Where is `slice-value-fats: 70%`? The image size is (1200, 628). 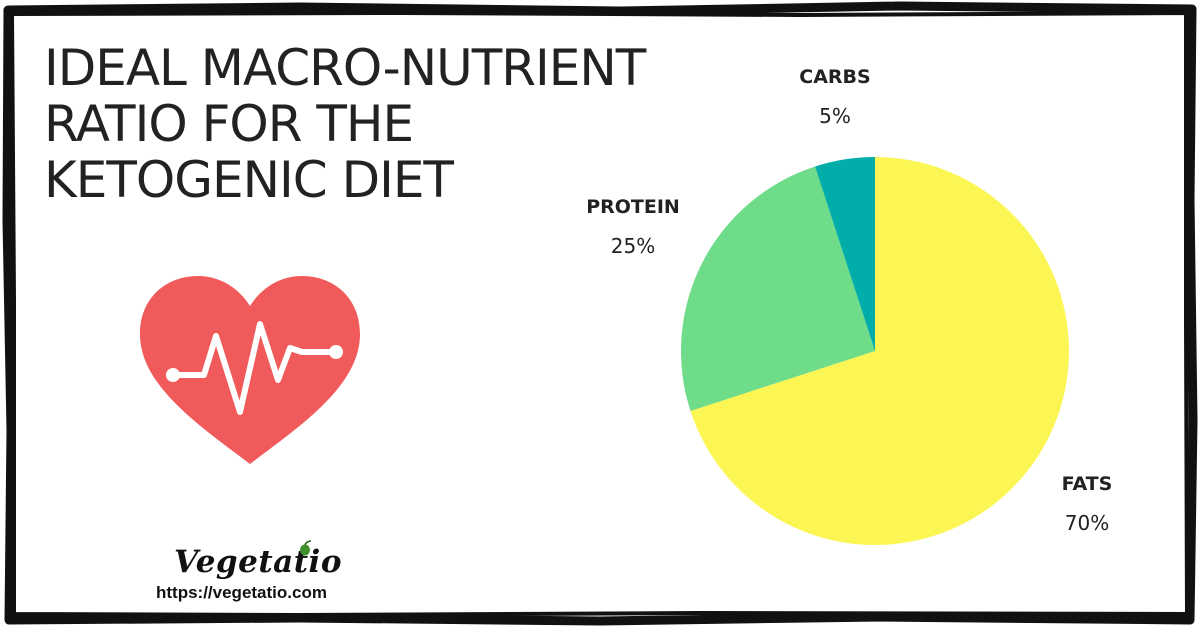
slice-value-fats: 70% is located at coordinates (1087, 523).